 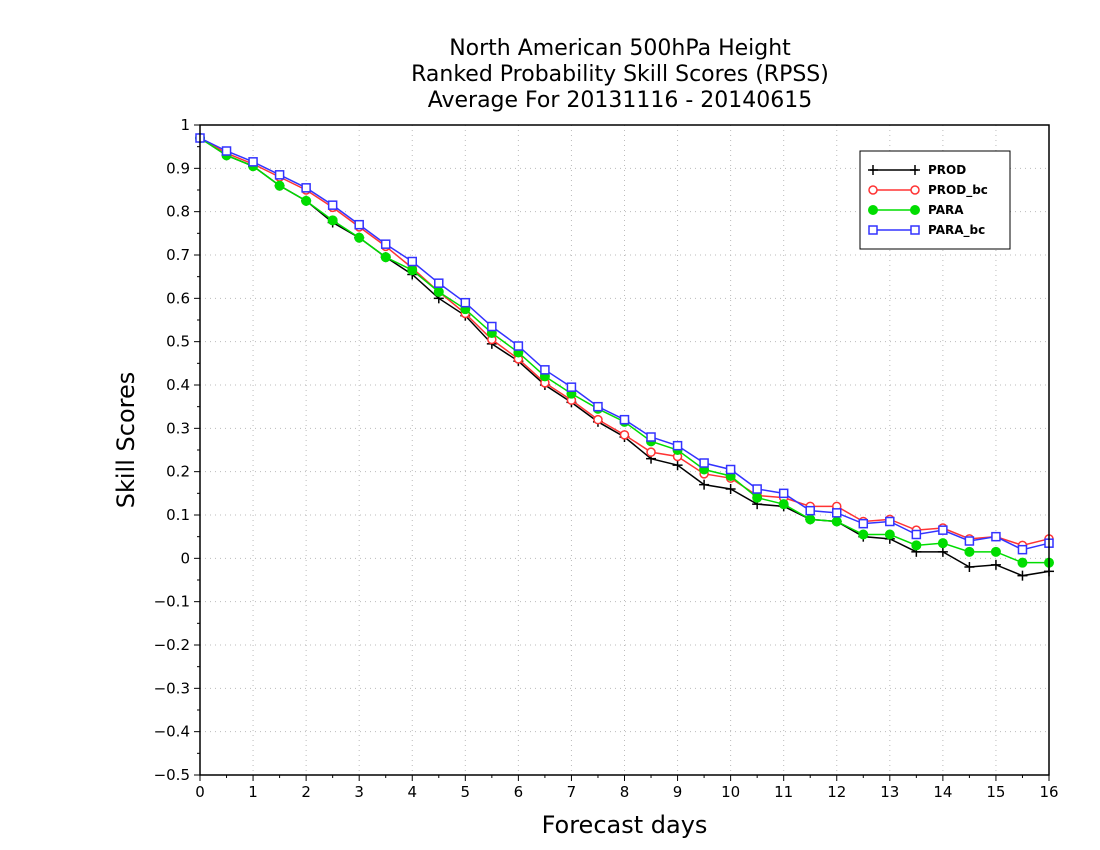 What do you see at coordinates (946, 210) in the screenshot?
I see `legend-label: PARA` at bounding box center [946, 210].